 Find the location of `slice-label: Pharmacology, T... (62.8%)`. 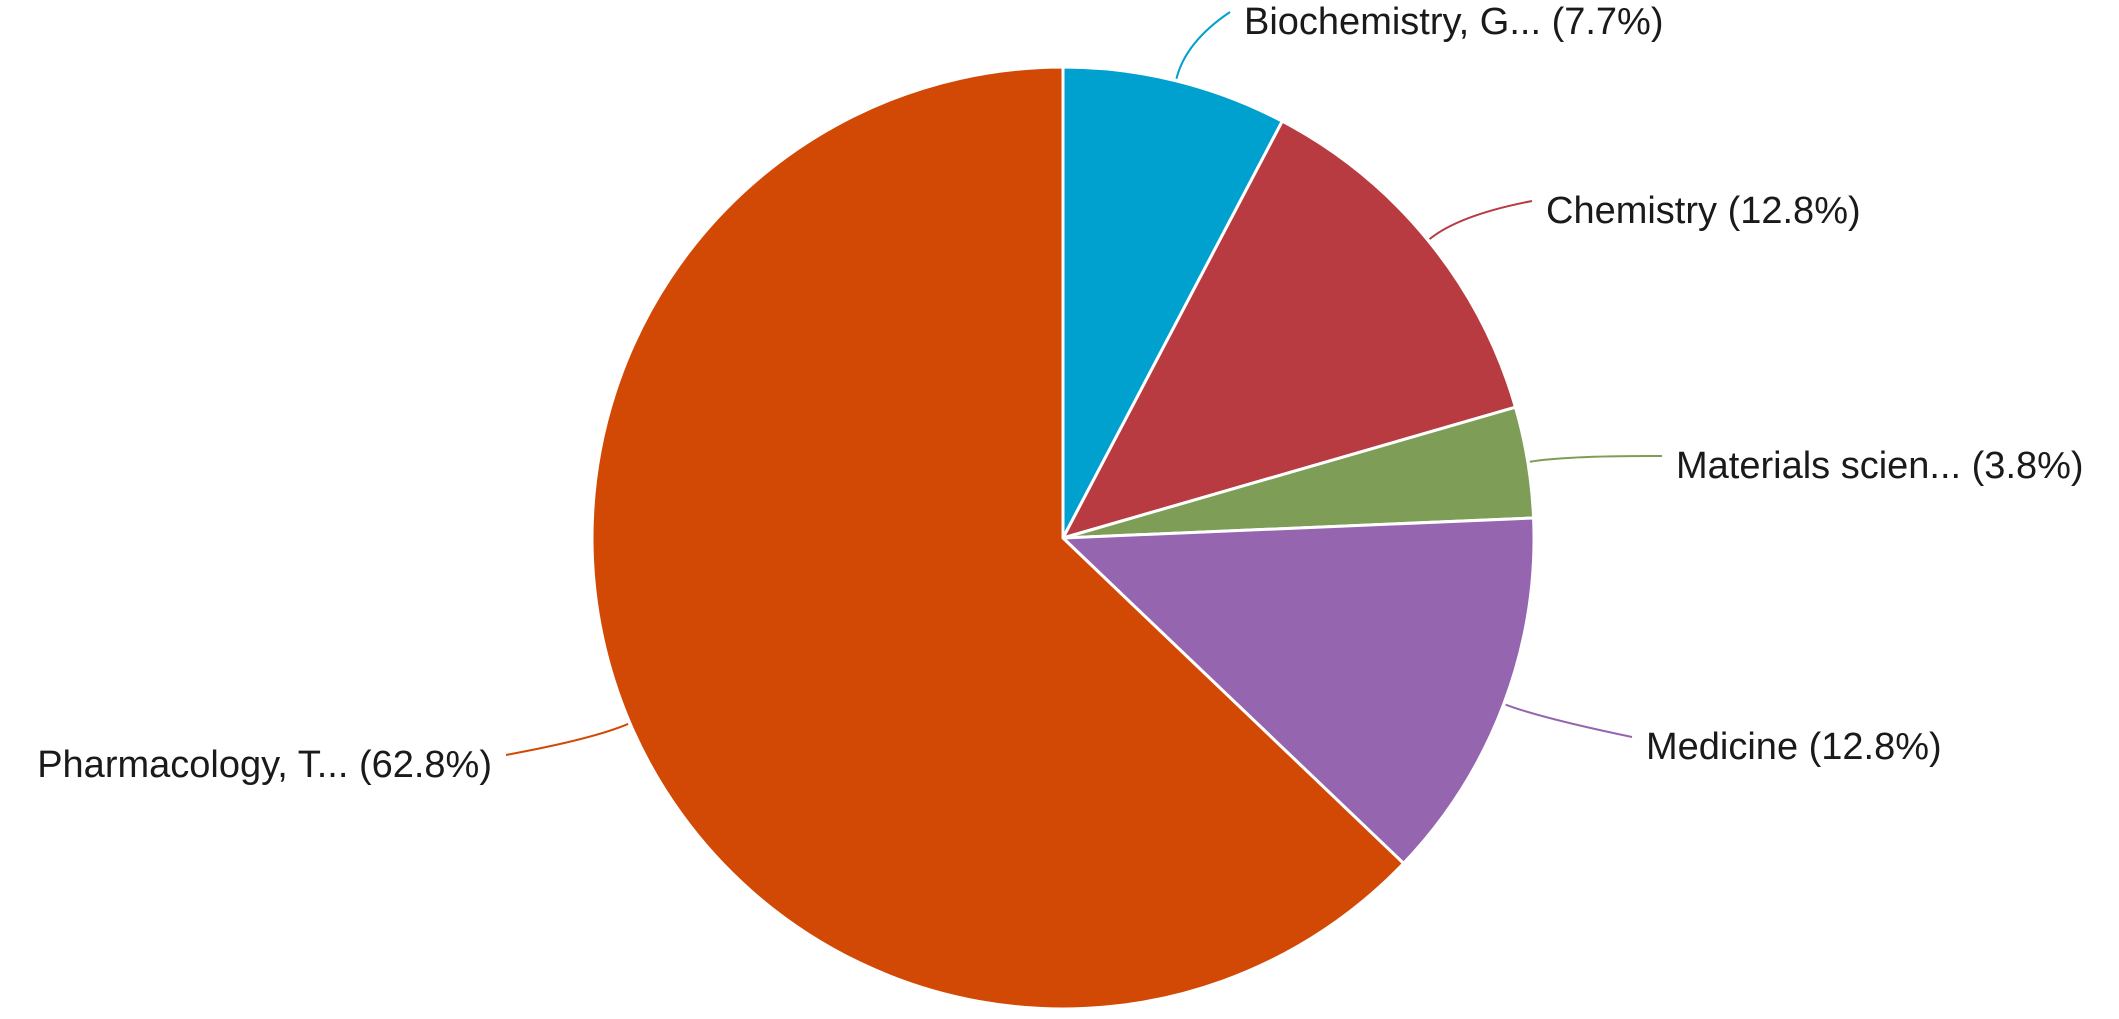

slice-label: Pharmacology, T... (62.8%) is located at coordinates (264, 765).